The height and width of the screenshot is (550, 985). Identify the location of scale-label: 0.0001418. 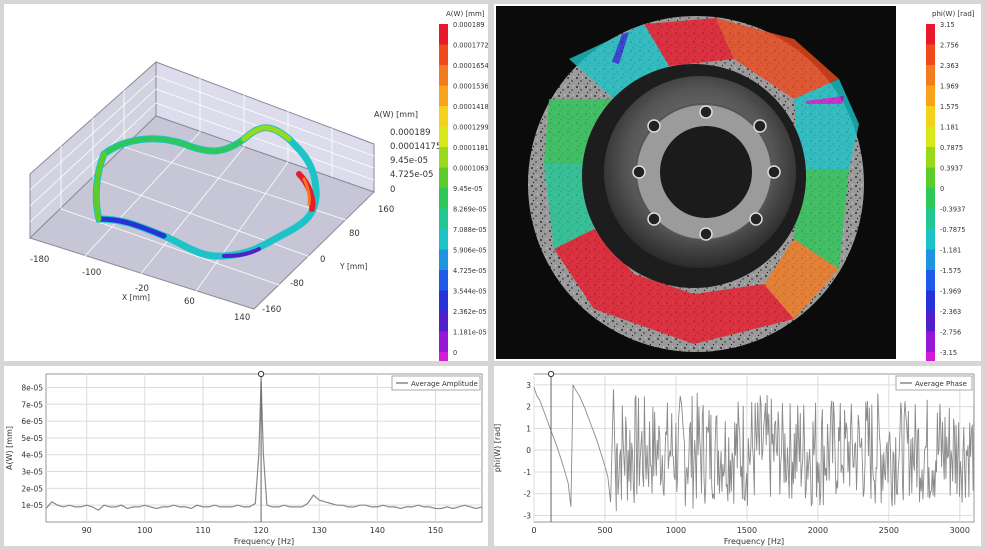
(470, 107).